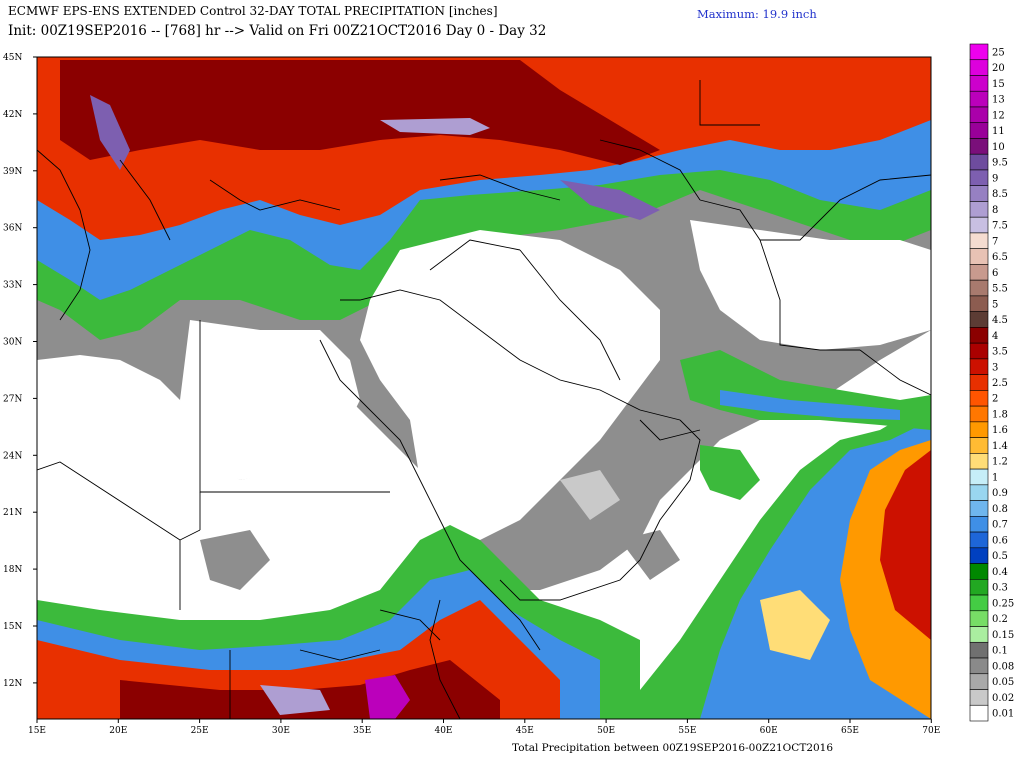 Image resolution: width=1024 pixels, height=768 pixels. What do you see at coordinates (769, 731) in the screenshot?
I see `lon-label-60E: 60E` at bounding box center [769, 731].